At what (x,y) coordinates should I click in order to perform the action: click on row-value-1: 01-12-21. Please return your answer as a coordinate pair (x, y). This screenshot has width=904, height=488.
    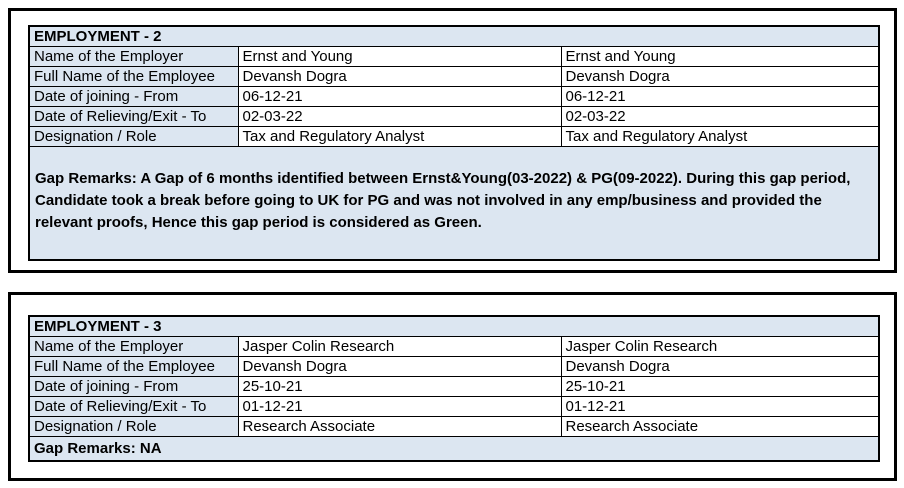
    Looking at the image, I should click on (399, 406).